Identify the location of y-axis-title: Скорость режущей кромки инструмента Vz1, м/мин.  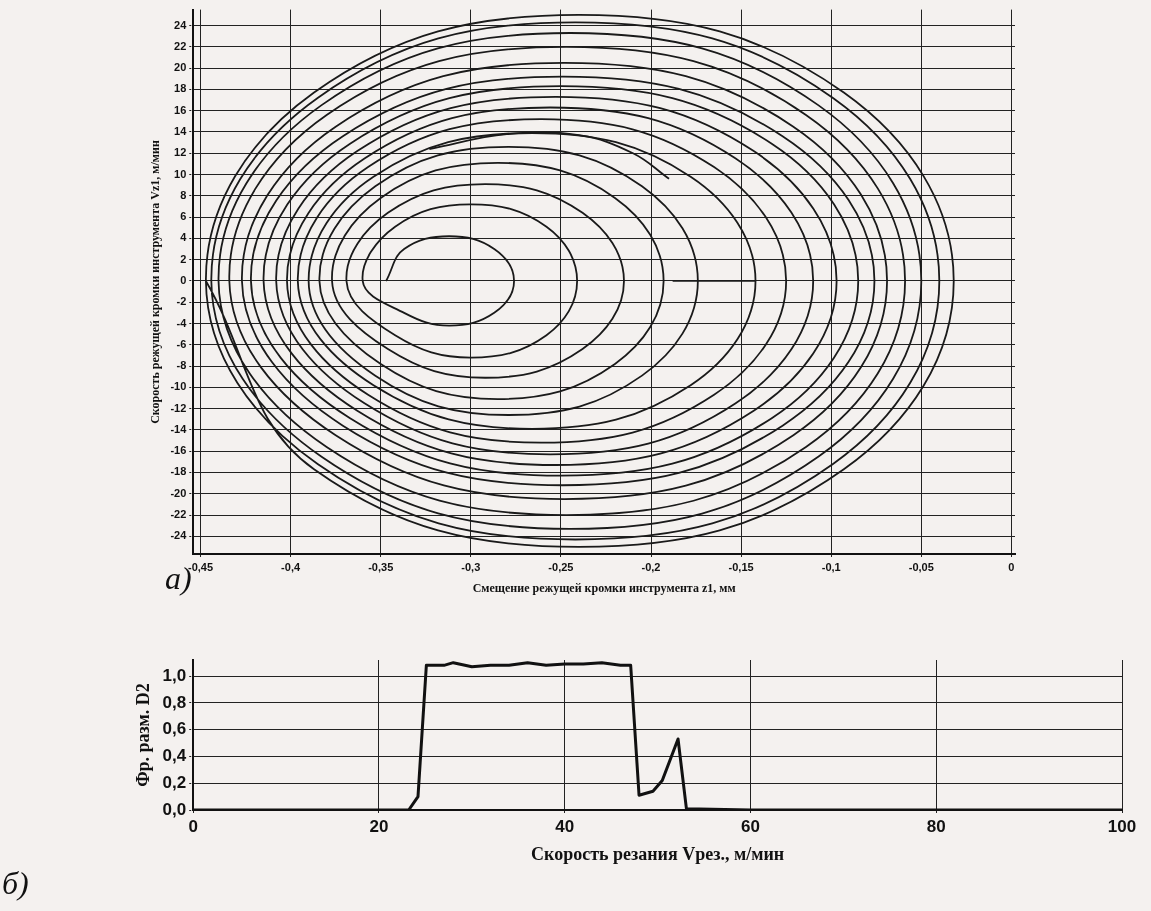
(155, 282).